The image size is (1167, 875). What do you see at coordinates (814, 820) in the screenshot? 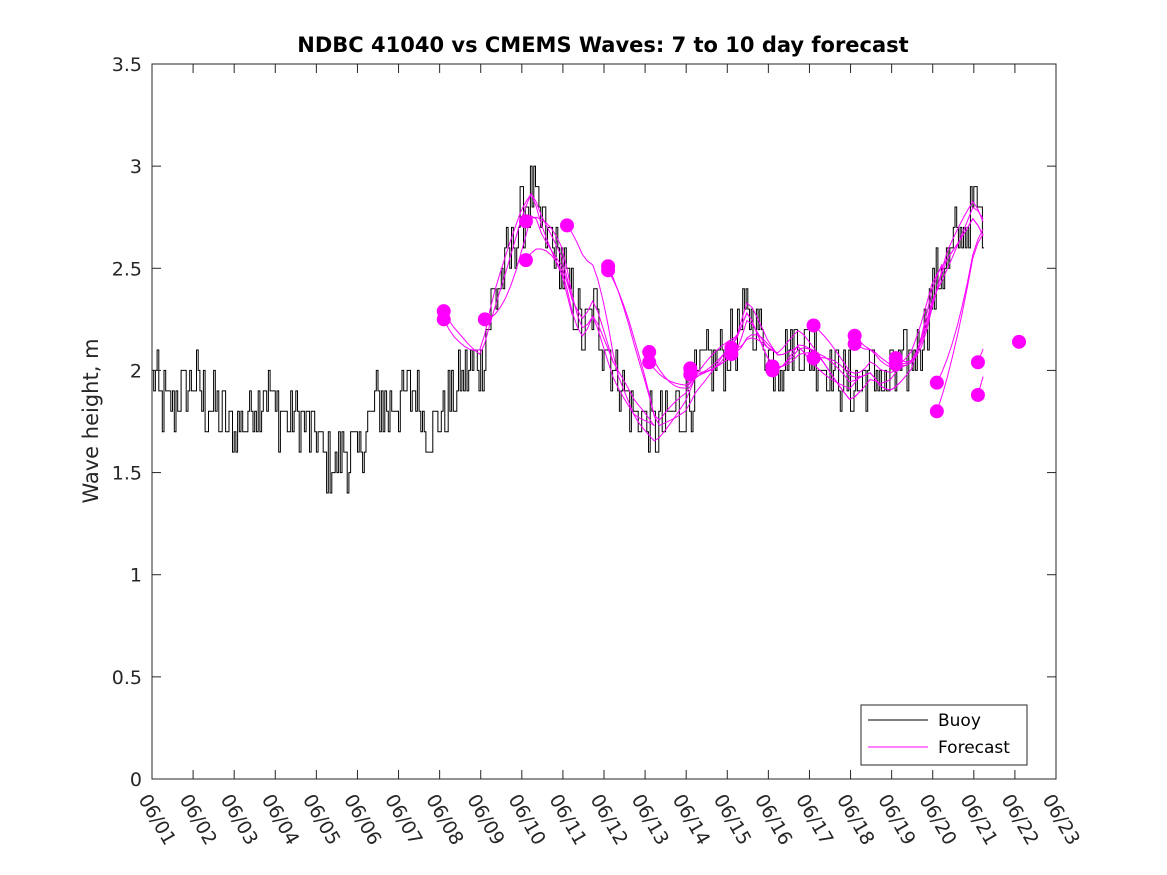
I see `x-tick-label: 06/17` at bounding box center [814, 820].